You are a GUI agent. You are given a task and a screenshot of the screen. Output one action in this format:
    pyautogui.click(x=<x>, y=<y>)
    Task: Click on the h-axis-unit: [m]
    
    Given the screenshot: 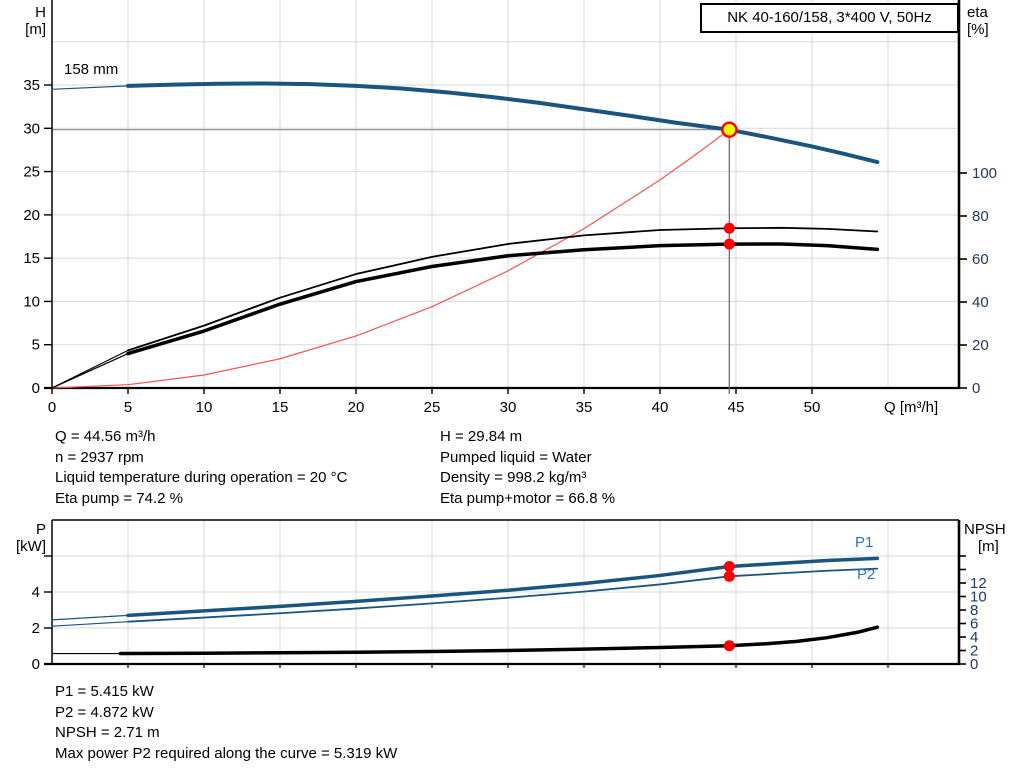 What is the action you would take?
    pyautogui.click(x=35, y=29)
    